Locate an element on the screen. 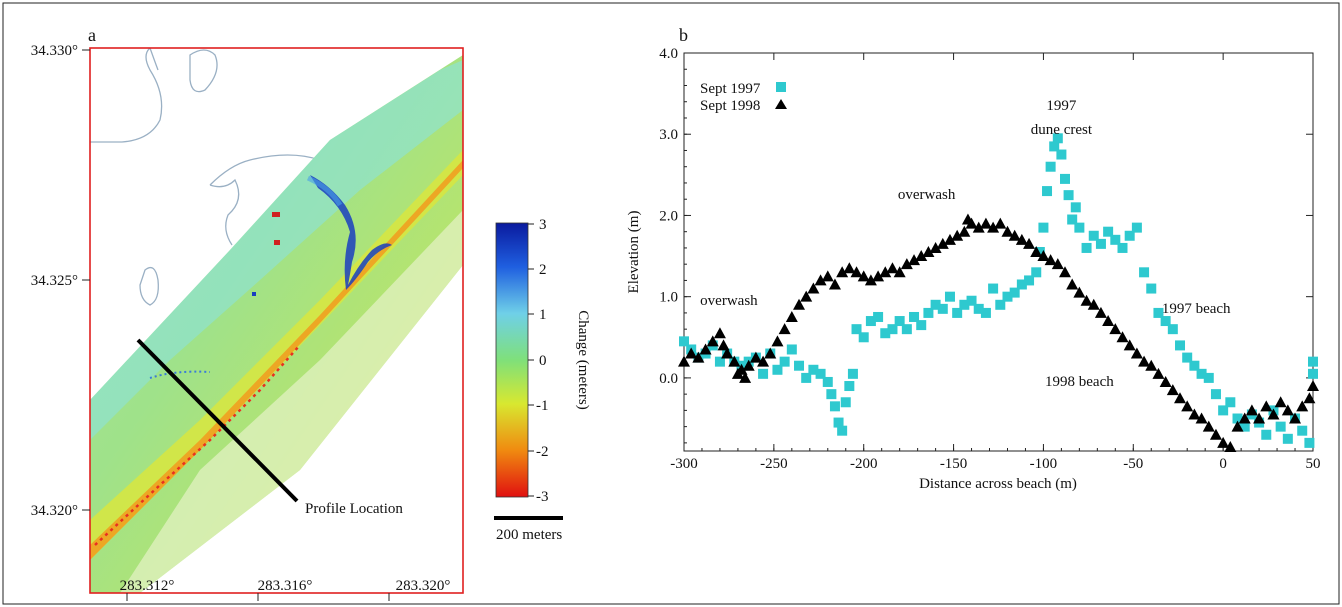  scale-bar-label: 200 meters is located at coordinates (529, 535).